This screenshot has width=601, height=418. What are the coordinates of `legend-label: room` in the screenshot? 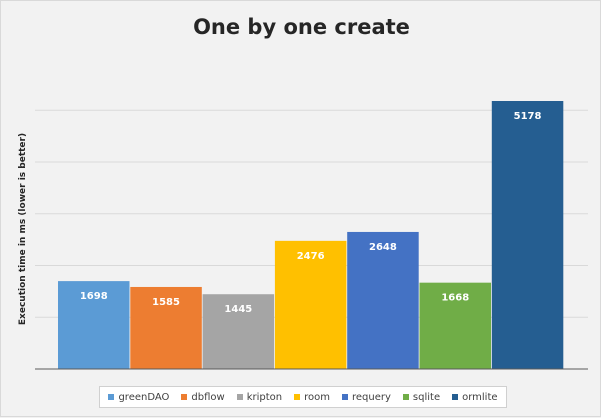 It's located at (317, 397).